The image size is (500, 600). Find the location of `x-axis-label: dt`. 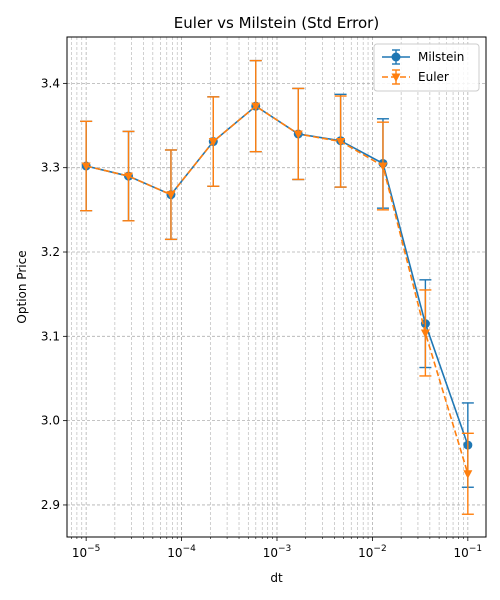

x-axis-label: dt is located at coordinates (276, 578).